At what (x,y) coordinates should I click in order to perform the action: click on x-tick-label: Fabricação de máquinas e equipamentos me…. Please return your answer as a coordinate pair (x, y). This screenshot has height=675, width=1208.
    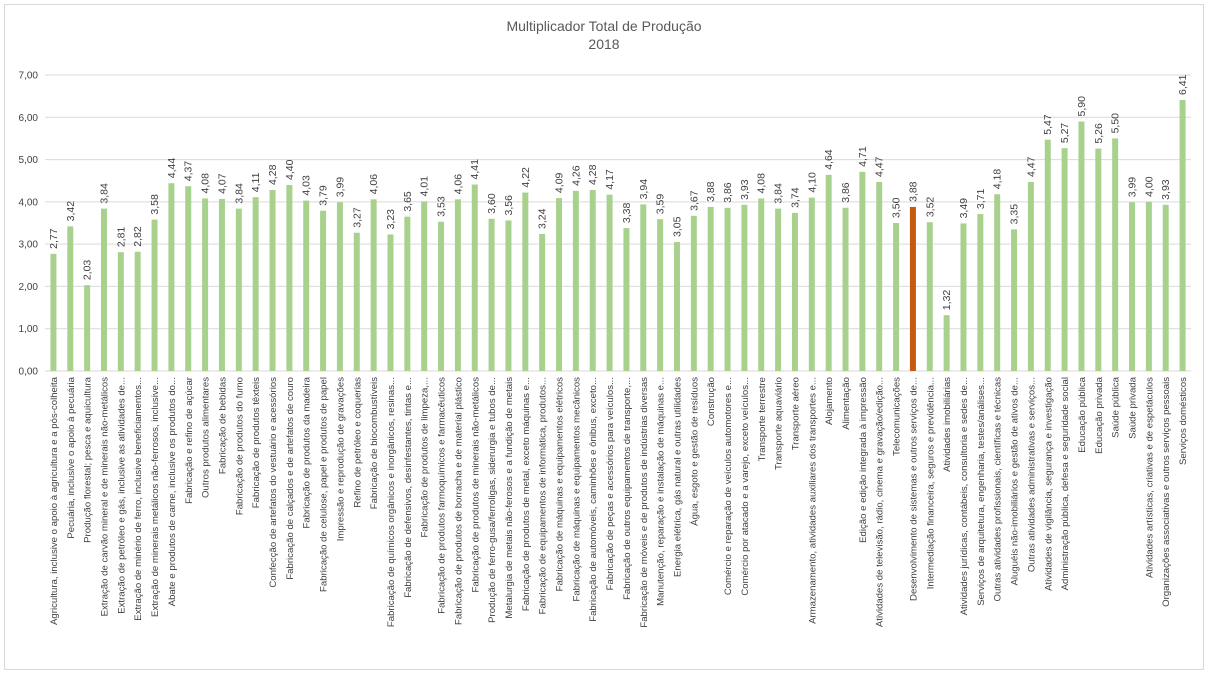
    Looking at the image, I should click on (576, 489).